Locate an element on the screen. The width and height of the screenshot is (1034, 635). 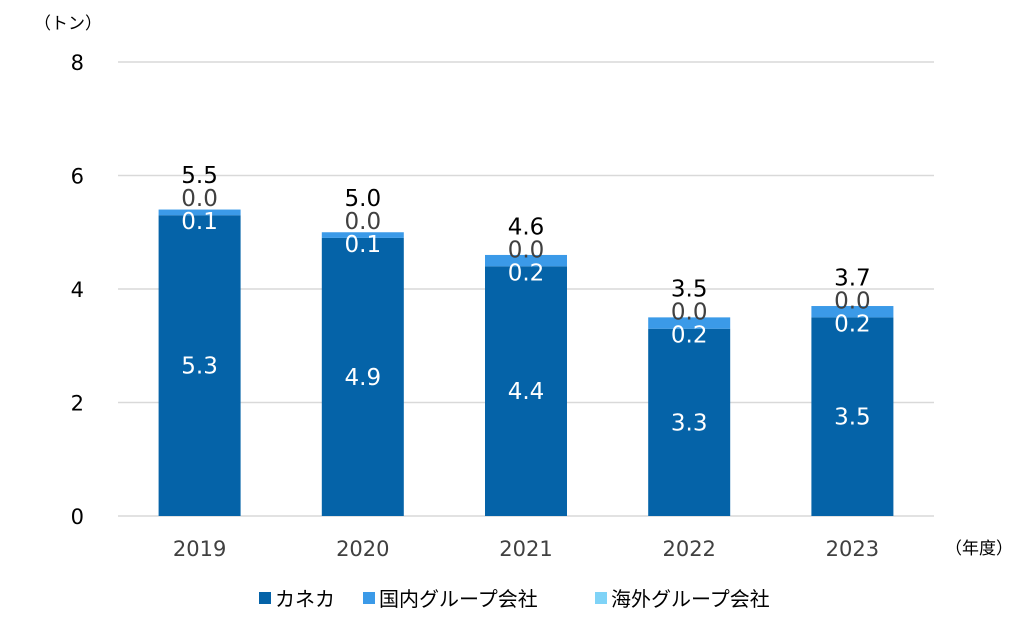
x-unit-label: （年度） is located at coordinates (979, 549).